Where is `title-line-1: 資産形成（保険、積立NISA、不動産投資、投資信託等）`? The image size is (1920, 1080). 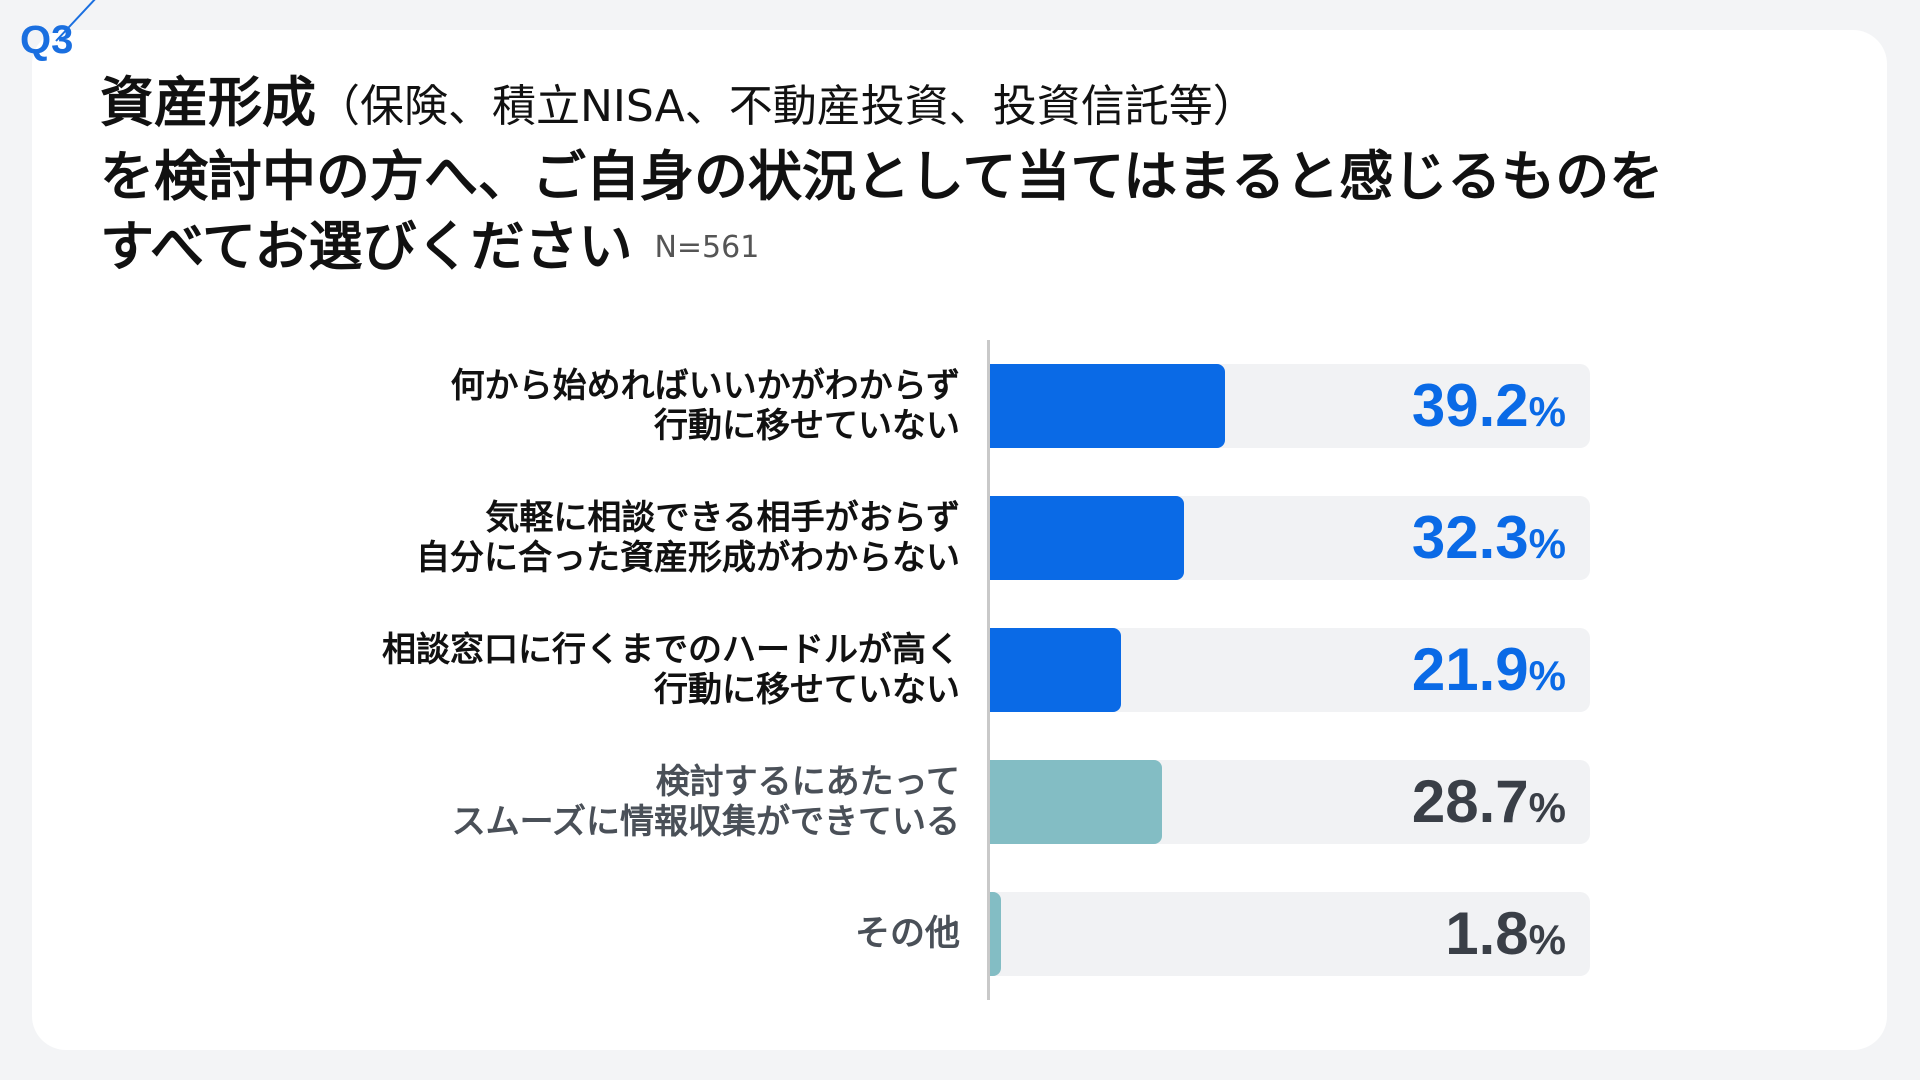
title-line-1: 資産形成（保険、積立NISA、不動産投資、投資信託等） is located at coordinates (980, 105).